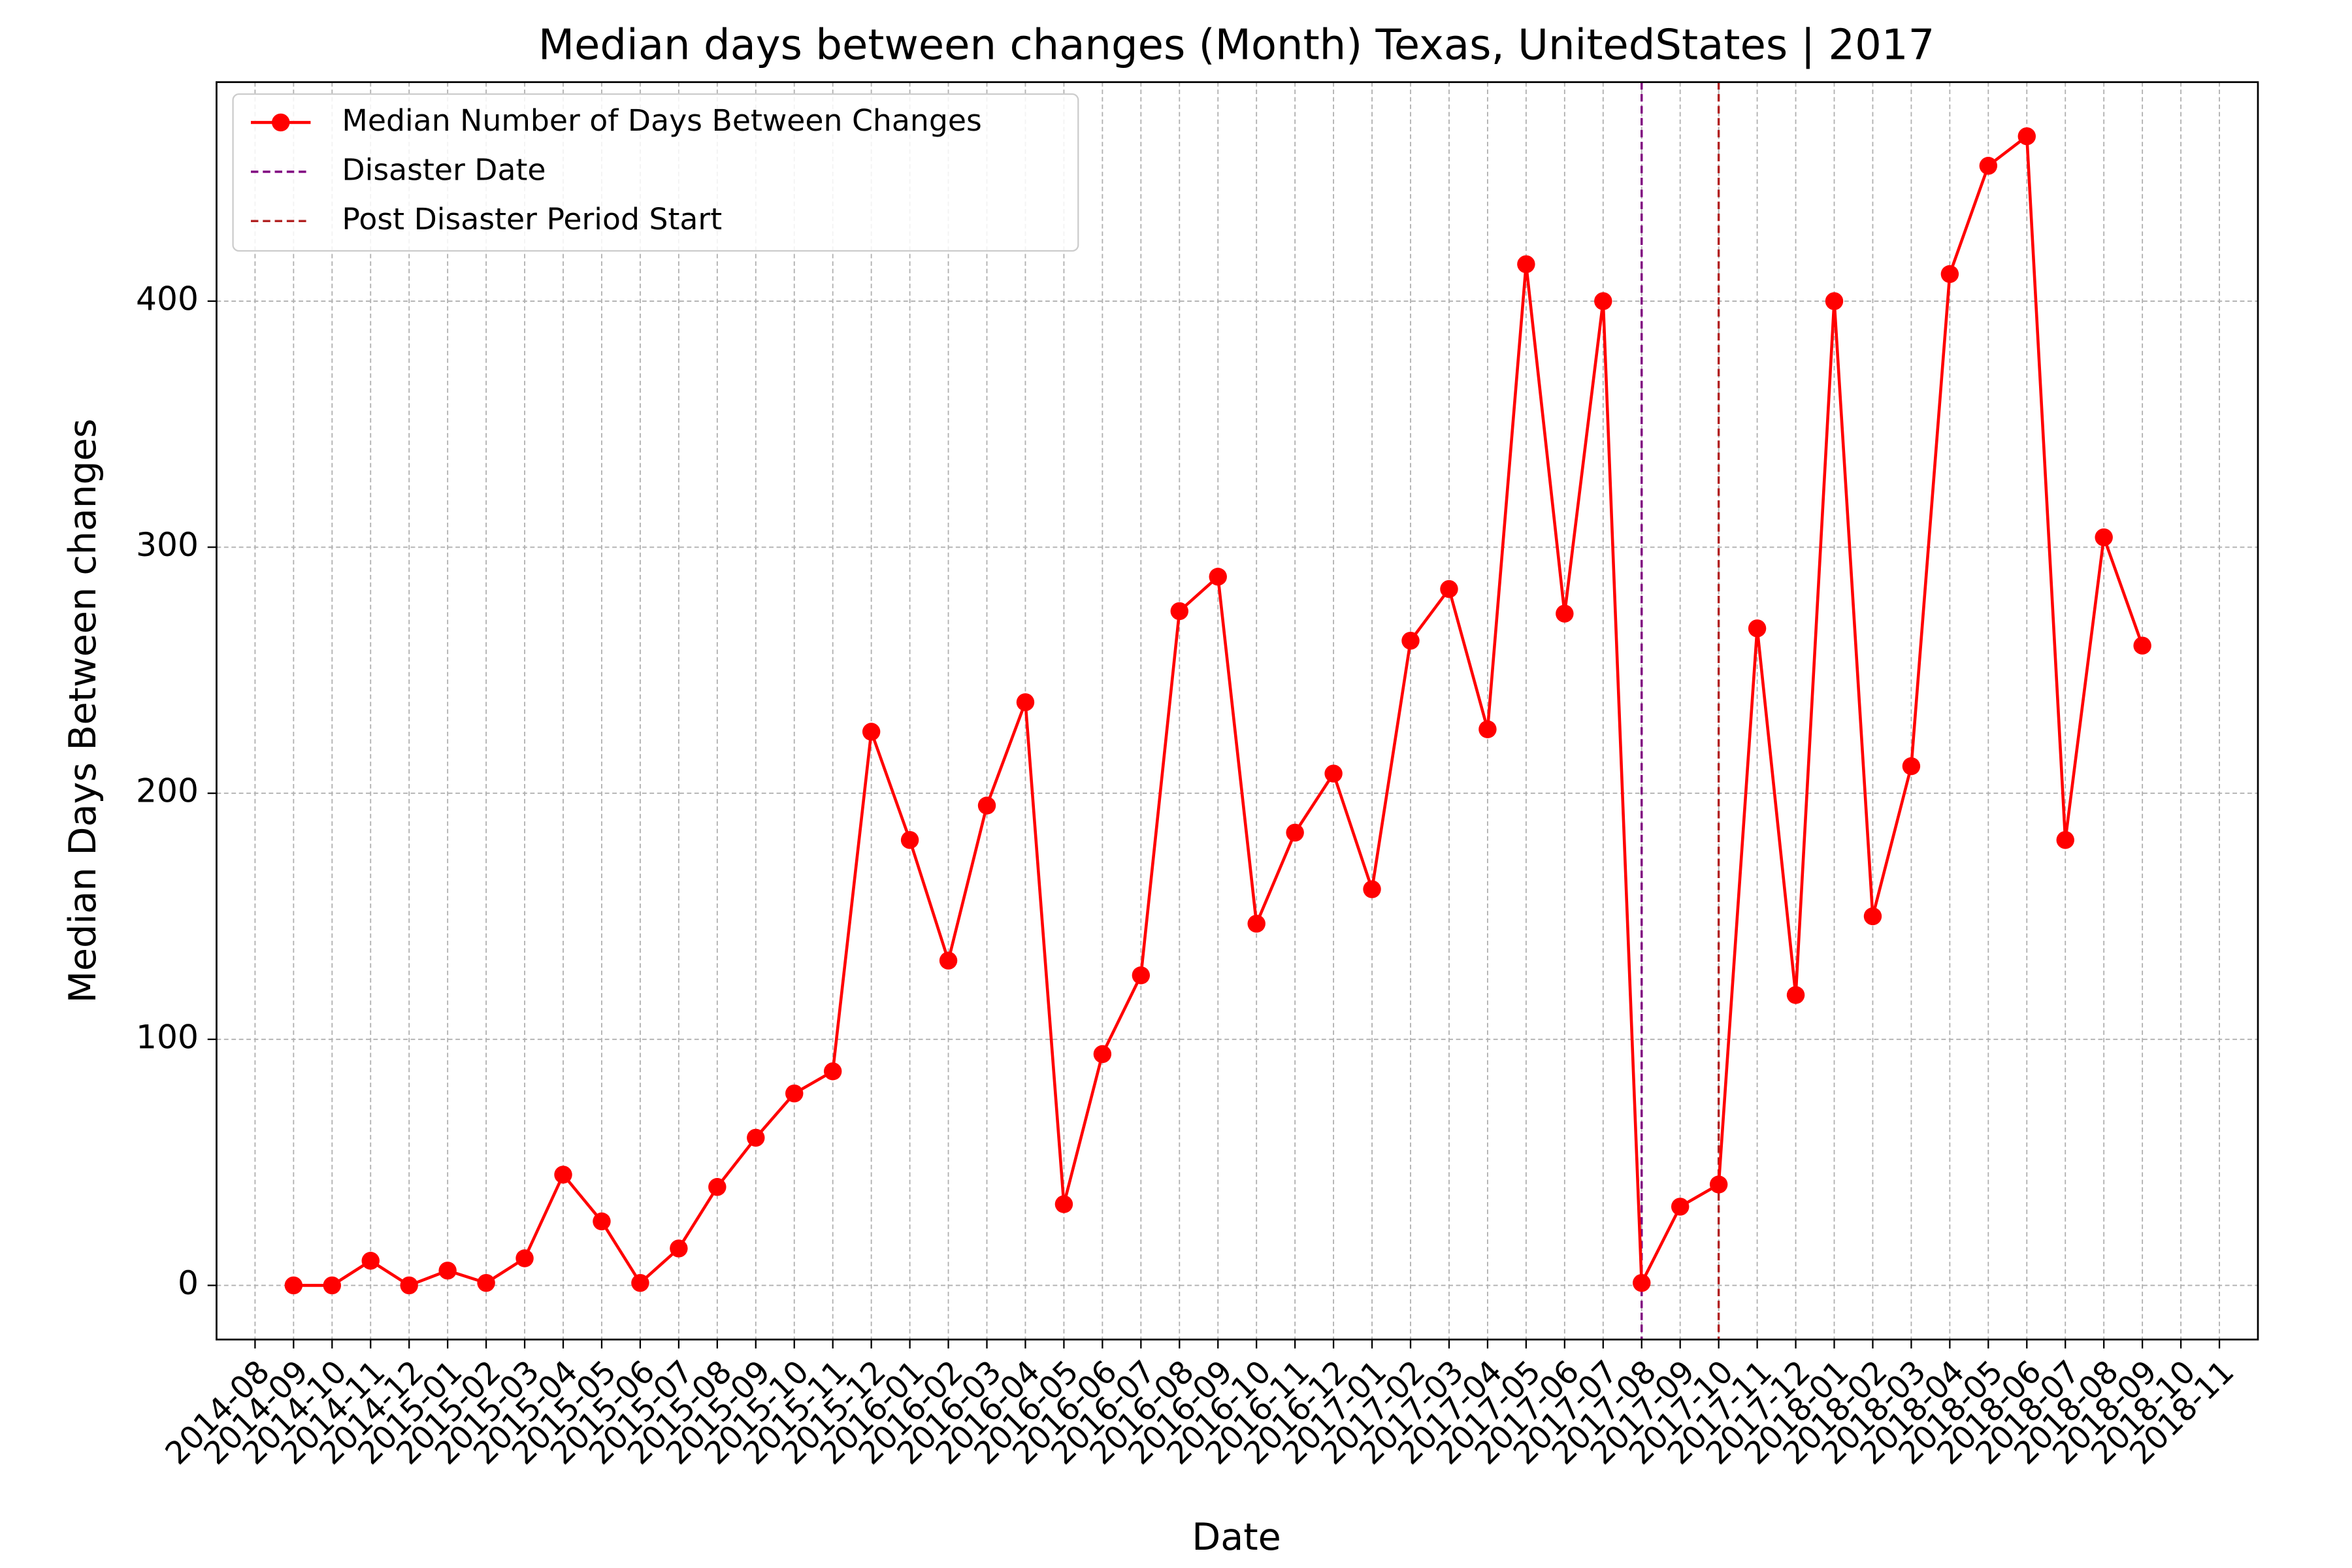 The width and height of the screenshot is (2352, 1568). Describe the element at coordinates (532, 219) in the screenshot. I see `legend-label: Post Disaster Period Start` at that location.